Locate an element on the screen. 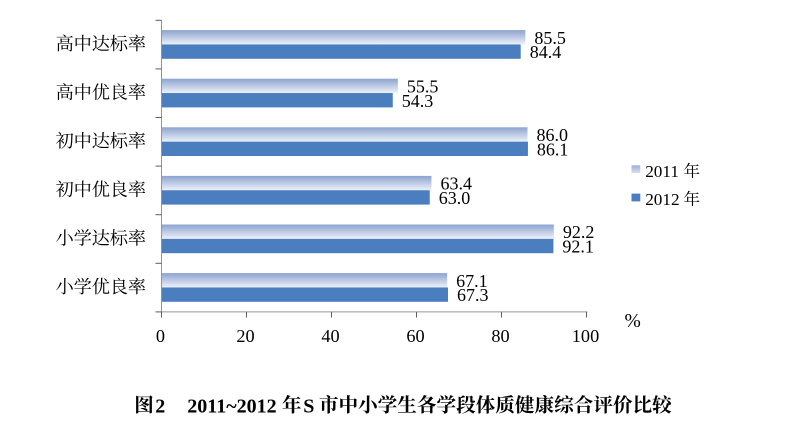 This screenshot has height=441, width=803. svg-text: 92.1 is located at coordinates (578, 247).